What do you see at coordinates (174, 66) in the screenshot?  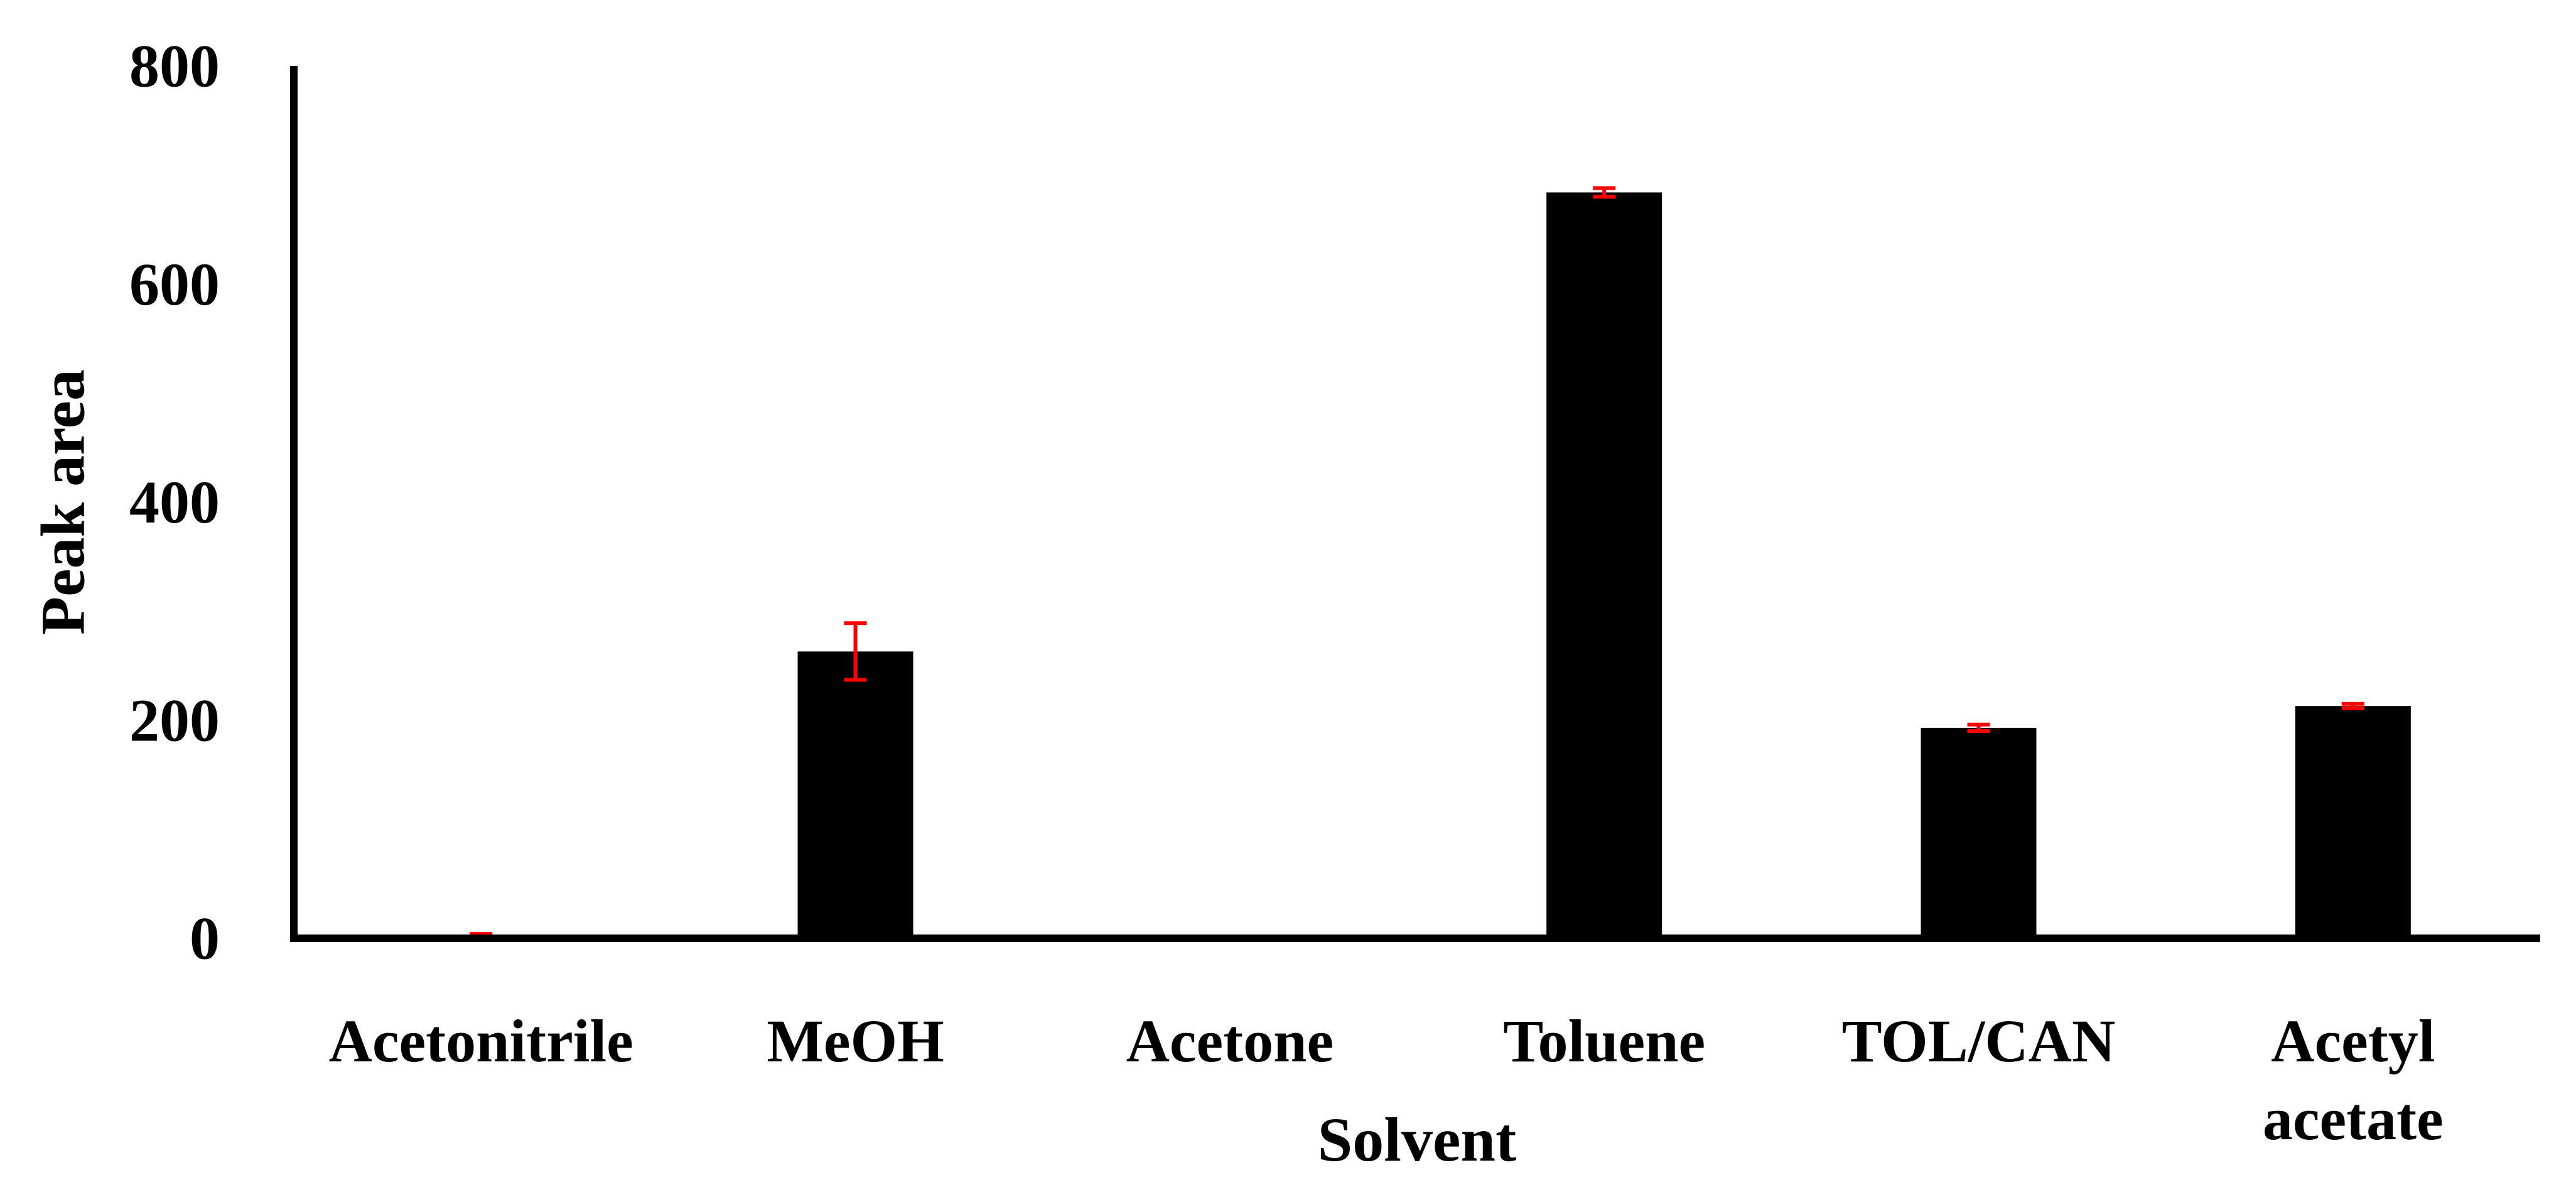 I see `y-tick-label: 800` at bounding box center [174, 66].